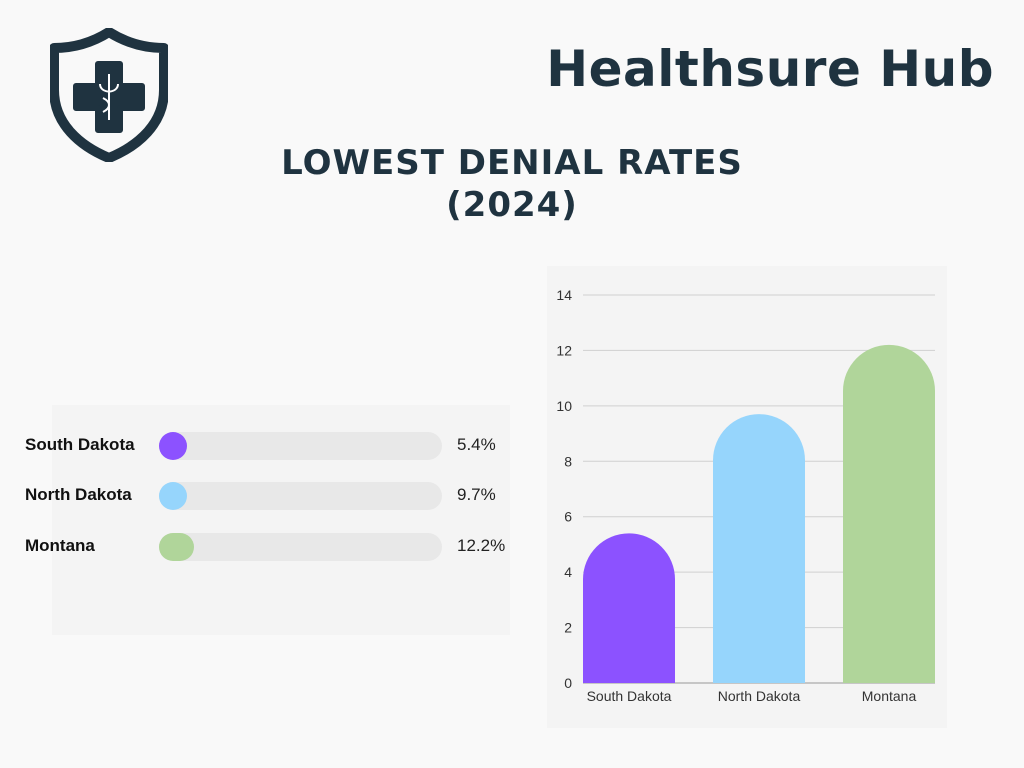 The image size is (1024, 768). I want to click on title-line-2: (2024), so click(512, 205).